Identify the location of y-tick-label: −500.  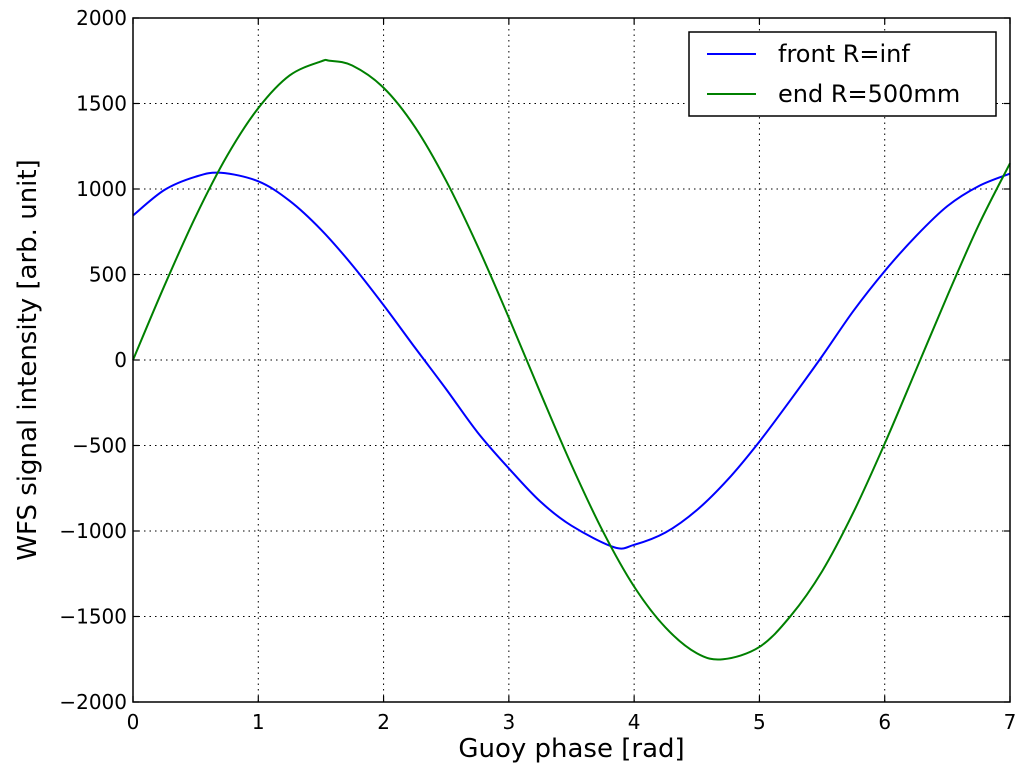
(99, 446).